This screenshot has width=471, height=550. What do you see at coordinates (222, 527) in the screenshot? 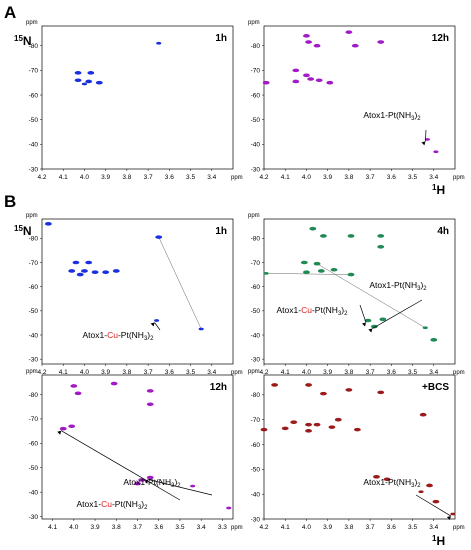
I see `x-tick-label: 3.3` at bounding box center [222, 527].